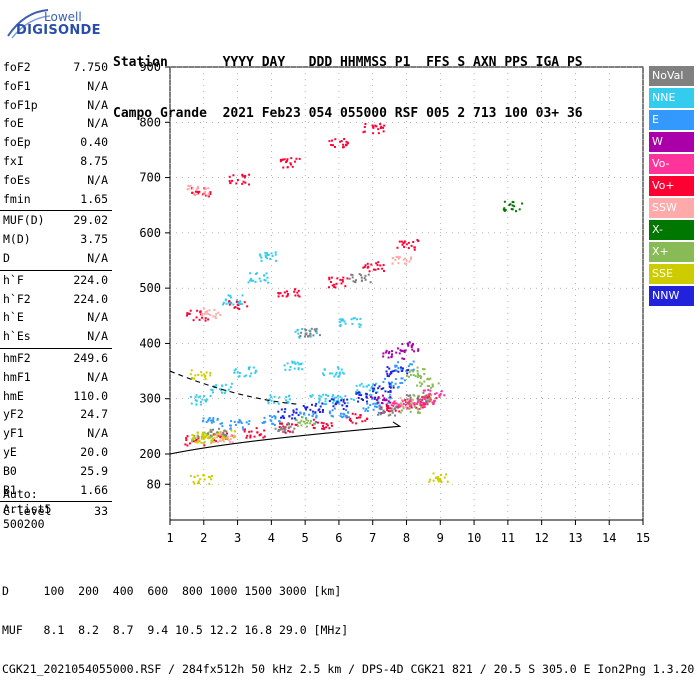  What do you see at coordinates (94, 451) in the screenshot?
I see `param-value: 20.0` at bounding box center [94, 451].